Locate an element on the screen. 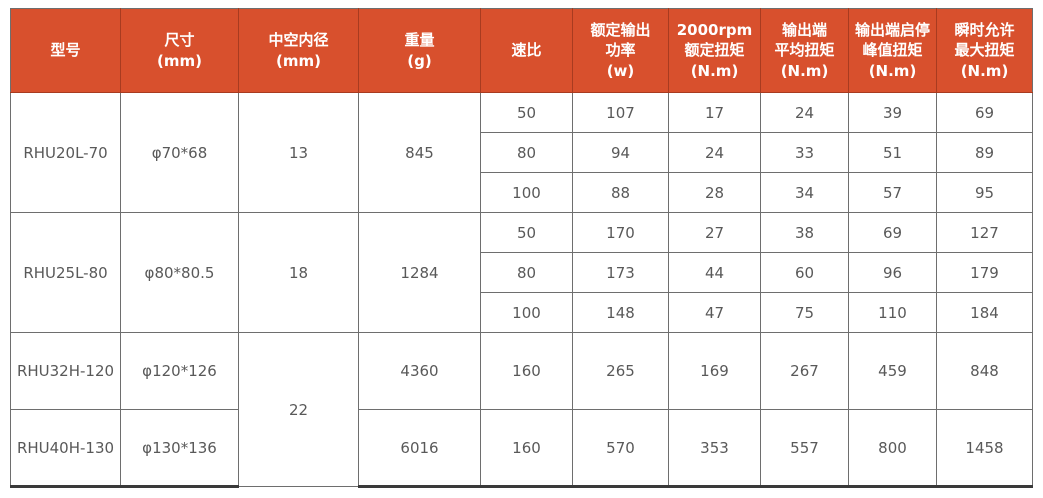 The width and height of the screenshot is (1043, 498). col-header-ratio: 速比 is located at coordinates (526, 50).